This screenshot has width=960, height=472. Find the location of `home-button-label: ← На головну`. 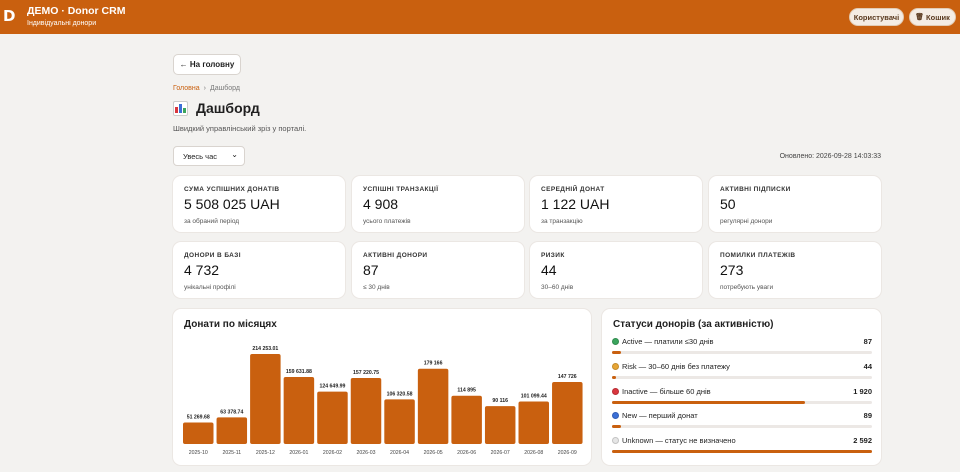

home-button-label: ← На головну is located at coordinates (207, 64).